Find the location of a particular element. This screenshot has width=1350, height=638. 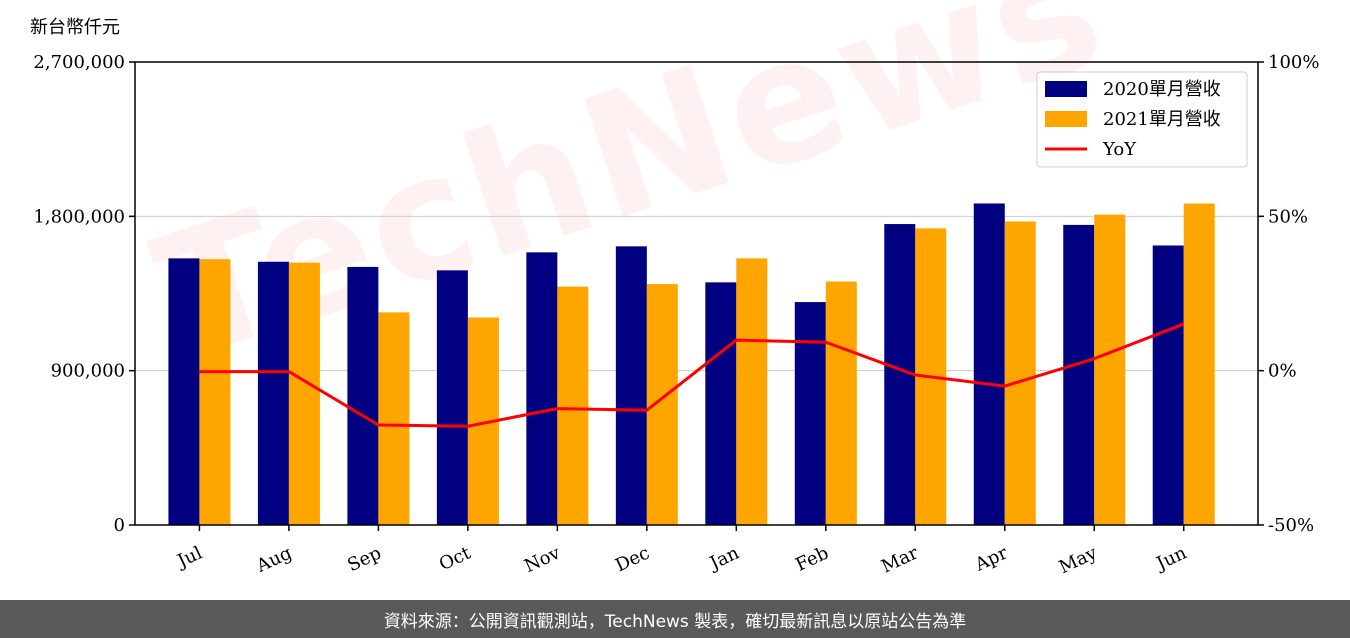

bar-series2-jun is located at coordinates (1199, 364).